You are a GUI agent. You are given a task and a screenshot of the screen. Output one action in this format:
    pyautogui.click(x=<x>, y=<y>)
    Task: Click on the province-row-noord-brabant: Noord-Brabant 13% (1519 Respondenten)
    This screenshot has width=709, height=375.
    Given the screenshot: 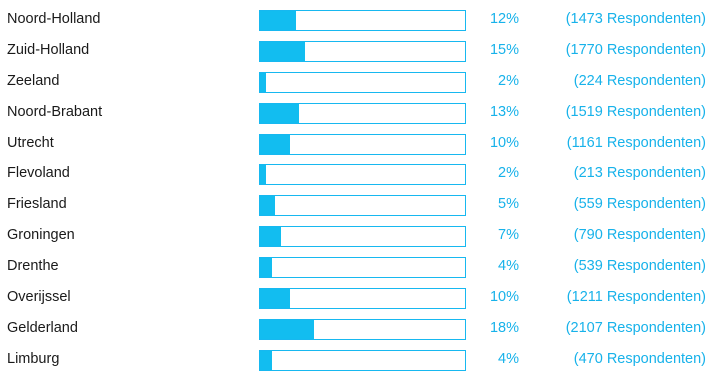 What is the action you would take?
    pyautogui.click(x=354, y=112)
    